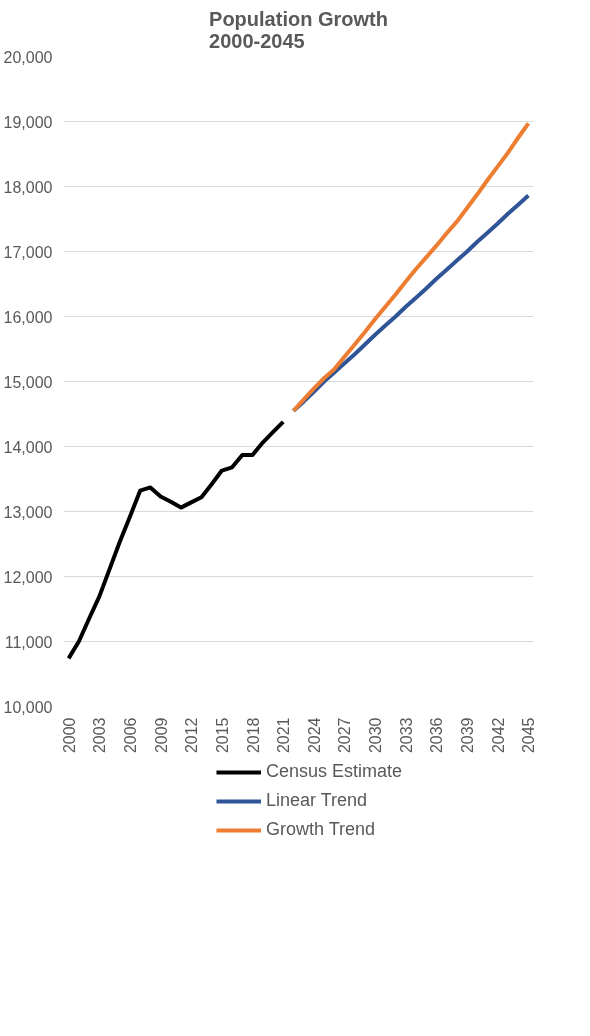  I want to click on y-tick-label: 13,000, so click(28, 512).